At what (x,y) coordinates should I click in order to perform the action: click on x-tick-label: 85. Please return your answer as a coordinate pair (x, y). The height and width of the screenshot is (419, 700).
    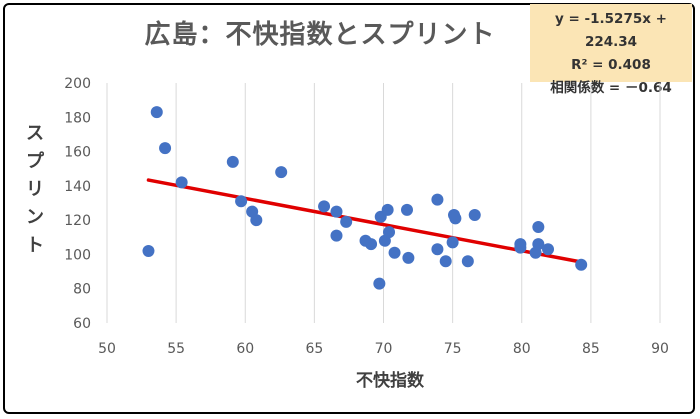
    Looking at the image, I should click on (591, 349).